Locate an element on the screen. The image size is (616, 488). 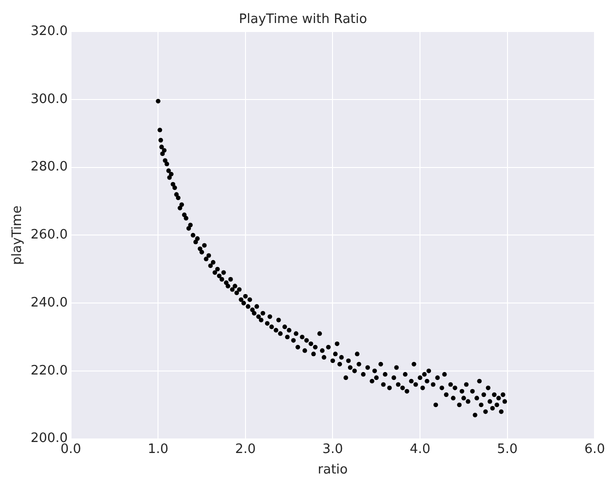
y-axis-title: playTime is located at coordinates (18, 235).